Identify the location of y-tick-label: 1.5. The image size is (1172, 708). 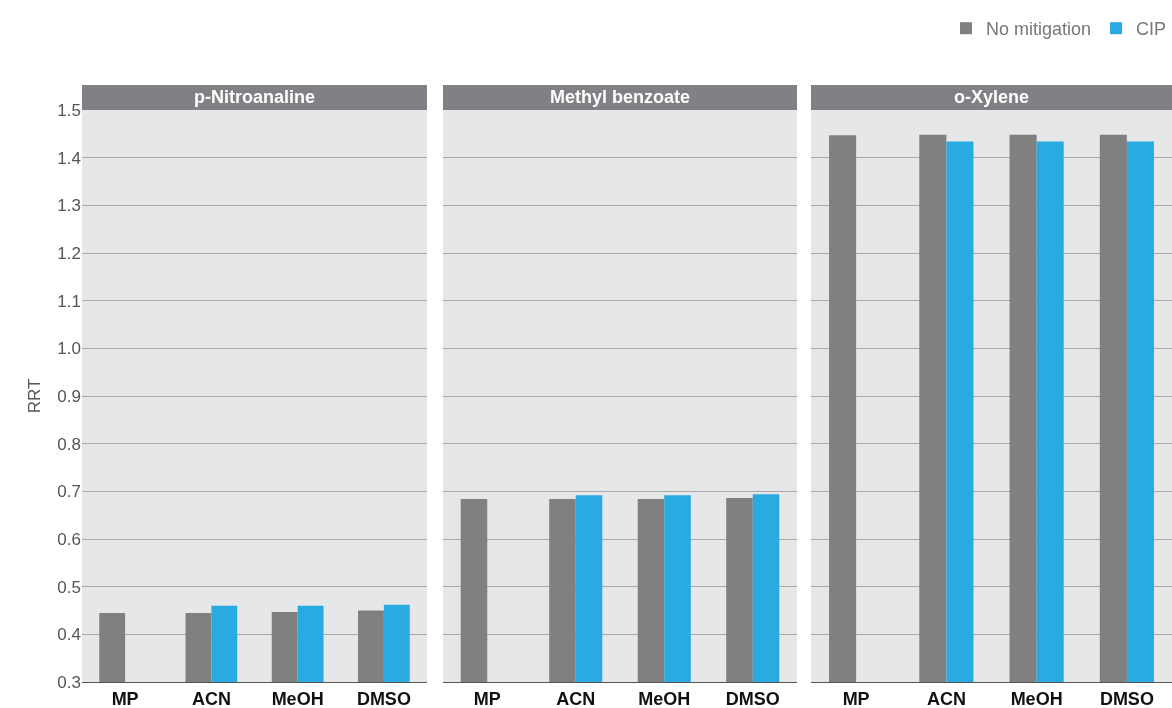
(69, 110).